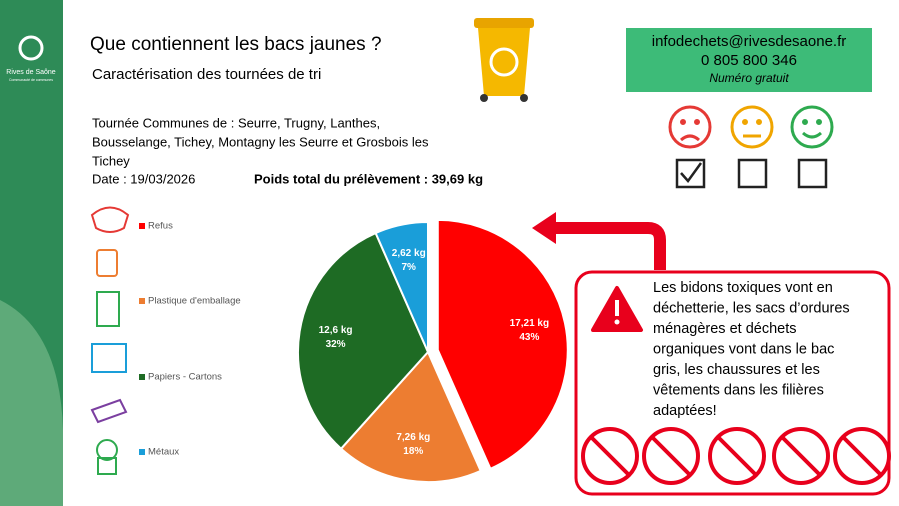 The image size is (899, 506). I want to click on warning-icon, so click(617, 309).